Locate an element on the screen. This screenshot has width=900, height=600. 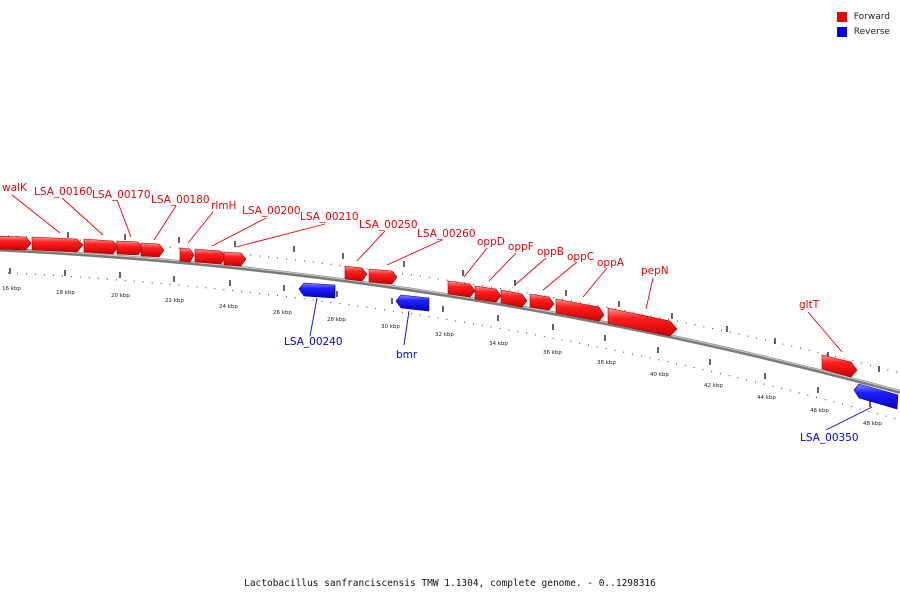
tick-label: 22 kbp is located at coordinates (174, 301).